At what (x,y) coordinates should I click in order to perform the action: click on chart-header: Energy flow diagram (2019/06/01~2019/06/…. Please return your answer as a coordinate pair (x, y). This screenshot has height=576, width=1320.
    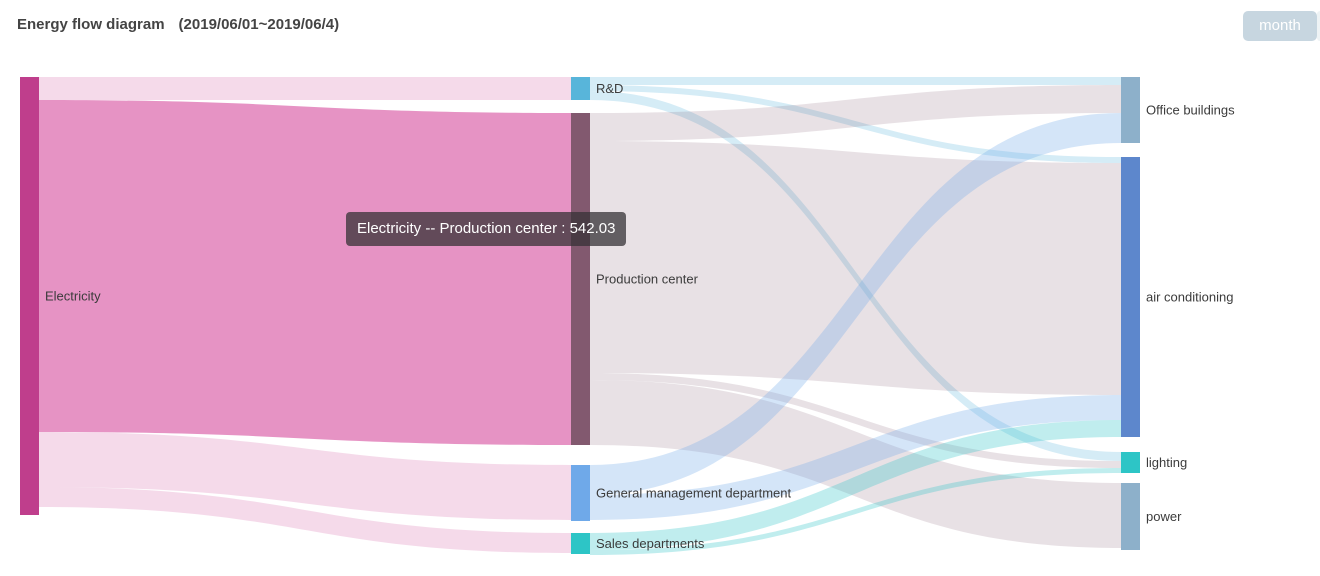
    Looking at the image, I should click on (178, 24).